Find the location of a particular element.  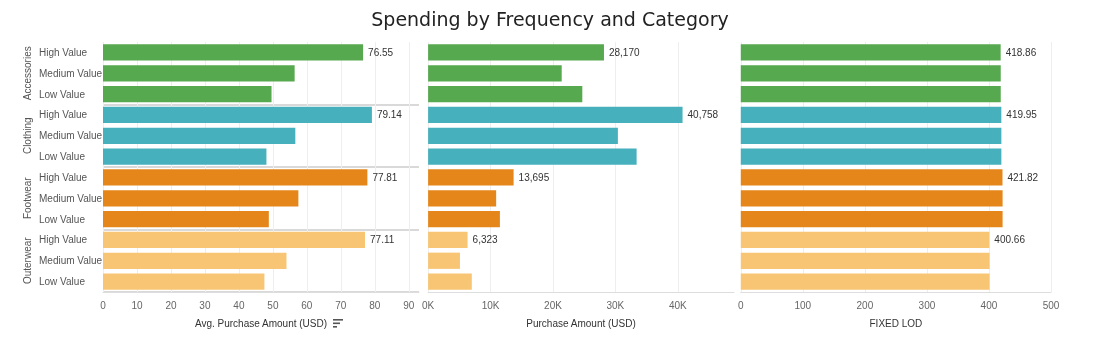

text: Outerwear is located at coordinates (27, 260).